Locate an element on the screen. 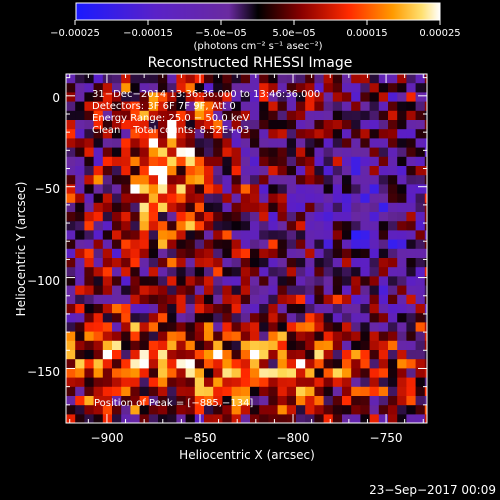 The image size is (500, 500). colorbar-gradient is located at coordinates (258, 11).